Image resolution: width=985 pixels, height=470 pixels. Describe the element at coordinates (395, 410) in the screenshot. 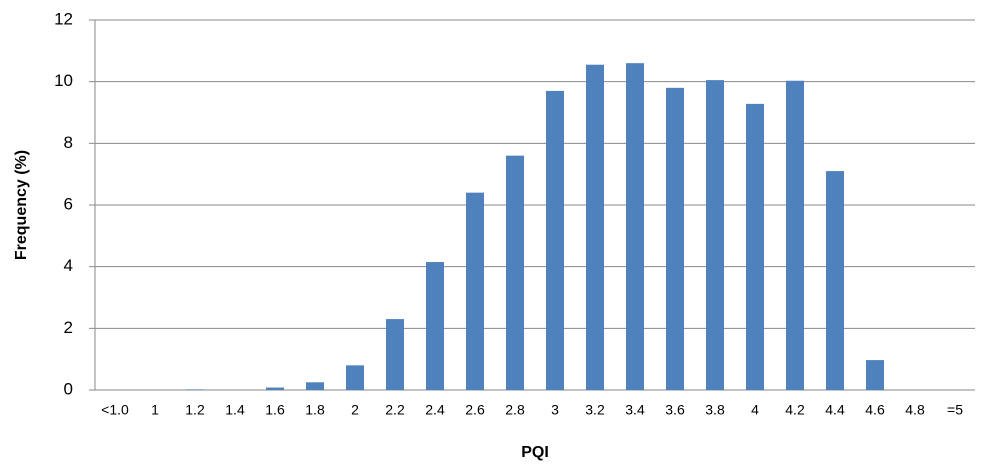

I see `x-tick-label: 2.2` at that location.